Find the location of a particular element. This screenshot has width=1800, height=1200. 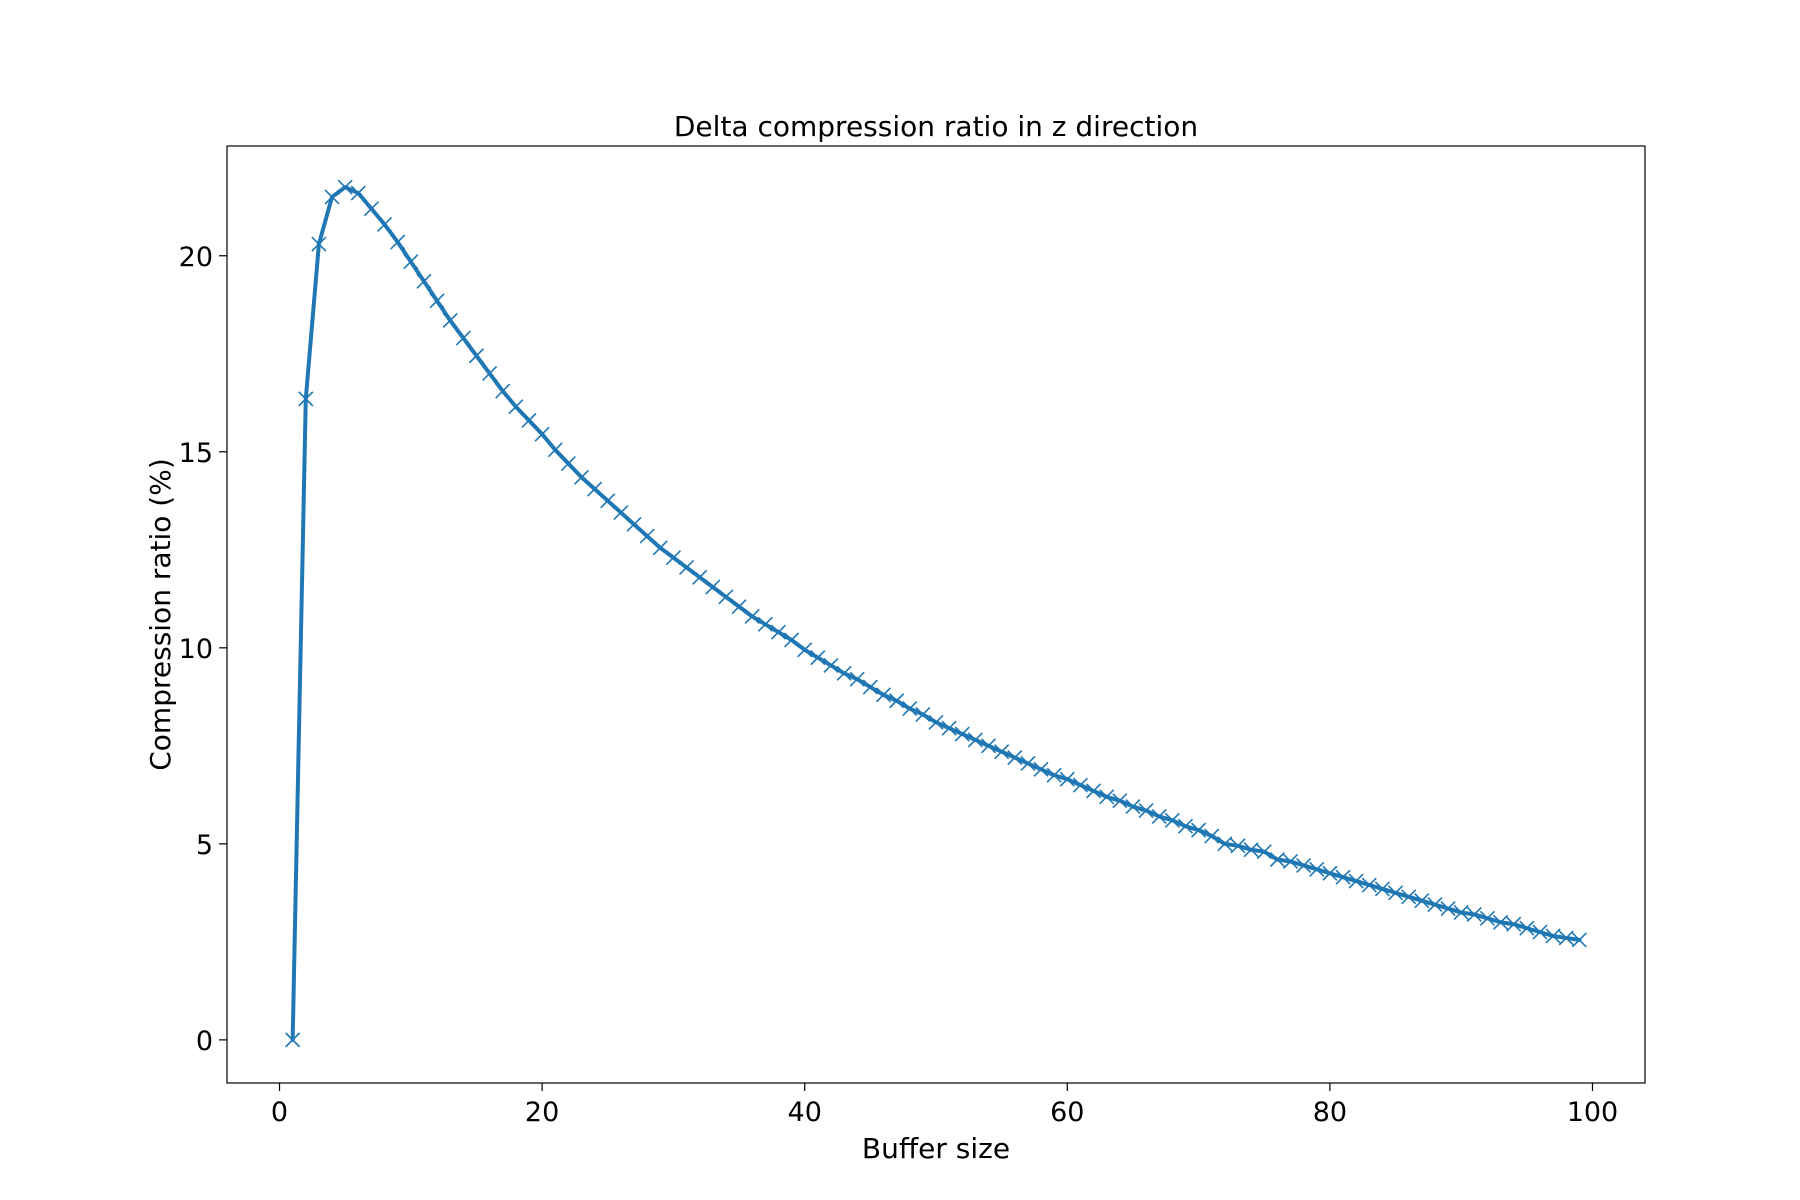

x-tick-label: 80 is located at coordinates (1330, 1112).